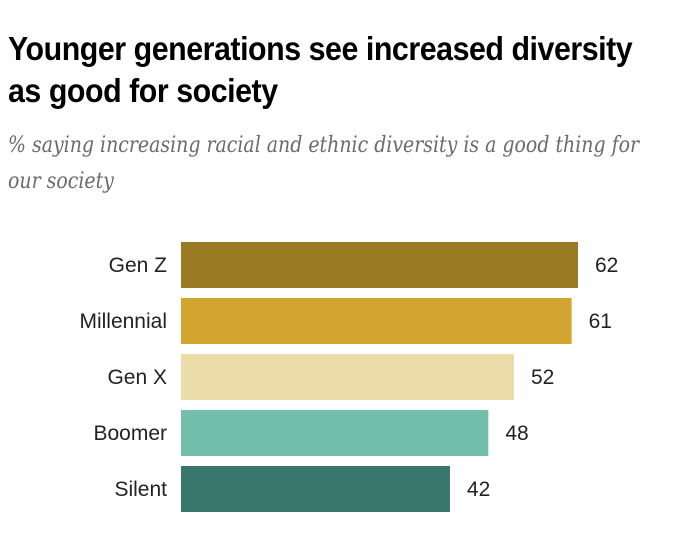 Image resolution: width=700 pixels, height=536 pixels. Describe the element at coordinates (516, 433) in the screenshot. I see `value-label-boomer: 48` at that location.